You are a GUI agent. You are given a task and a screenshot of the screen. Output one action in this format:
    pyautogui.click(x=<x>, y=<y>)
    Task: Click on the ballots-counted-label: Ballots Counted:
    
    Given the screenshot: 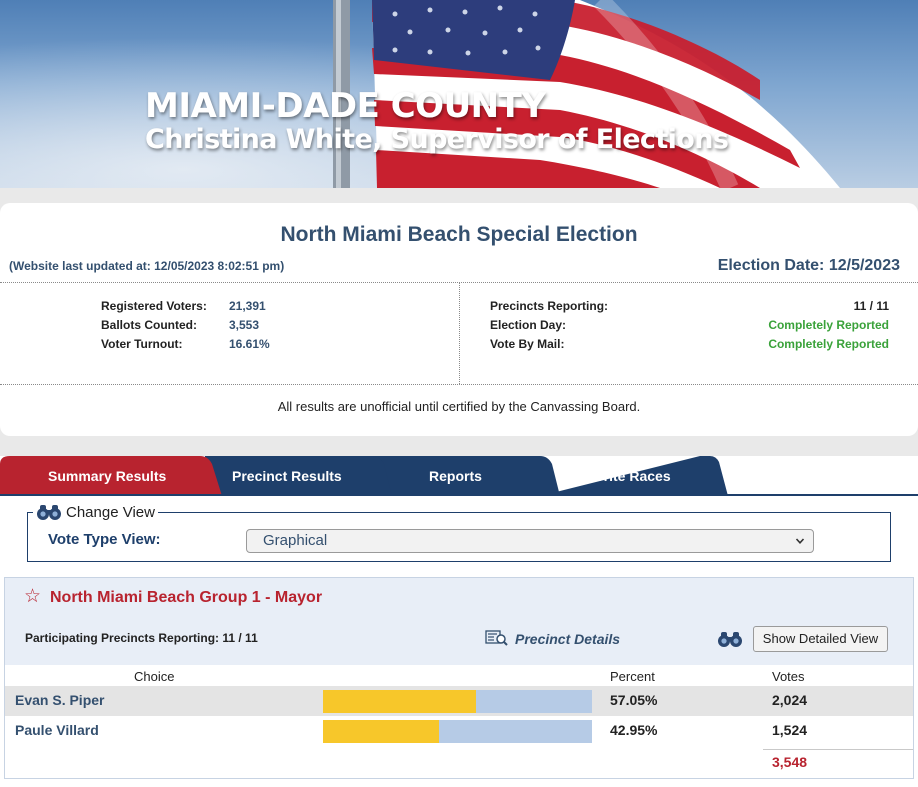 What is the action you would take?
    pyautogui.click(x=149, y=325)
    